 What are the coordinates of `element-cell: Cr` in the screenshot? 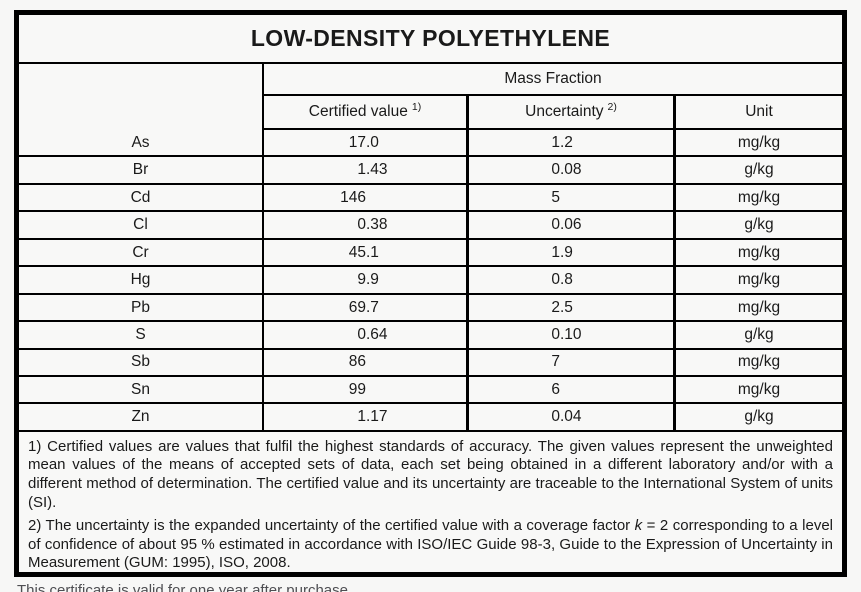 It's located at (140, 254).